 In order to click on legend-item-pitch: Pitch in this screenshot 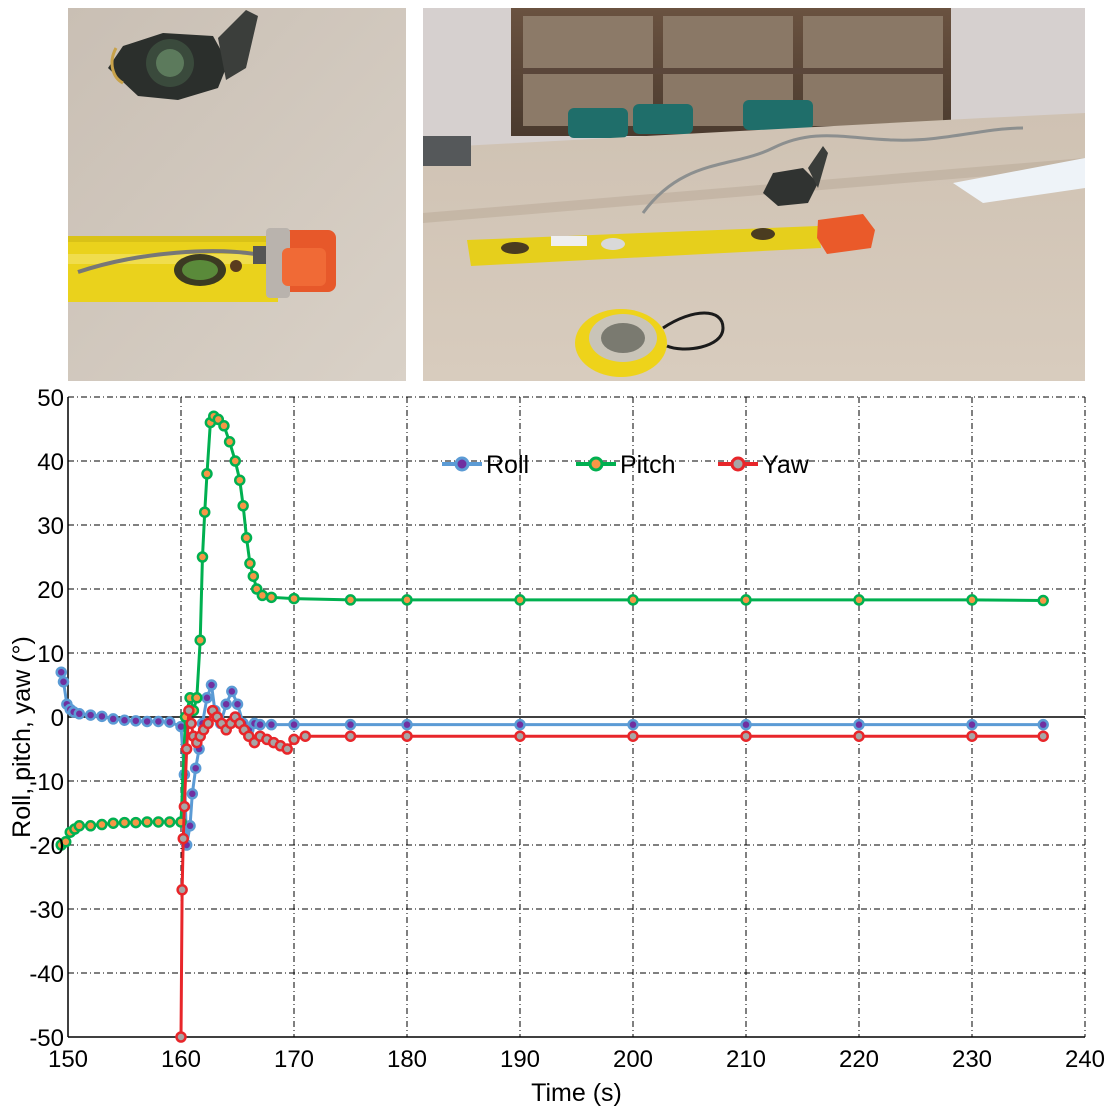, I will do `click(626, 465)`.